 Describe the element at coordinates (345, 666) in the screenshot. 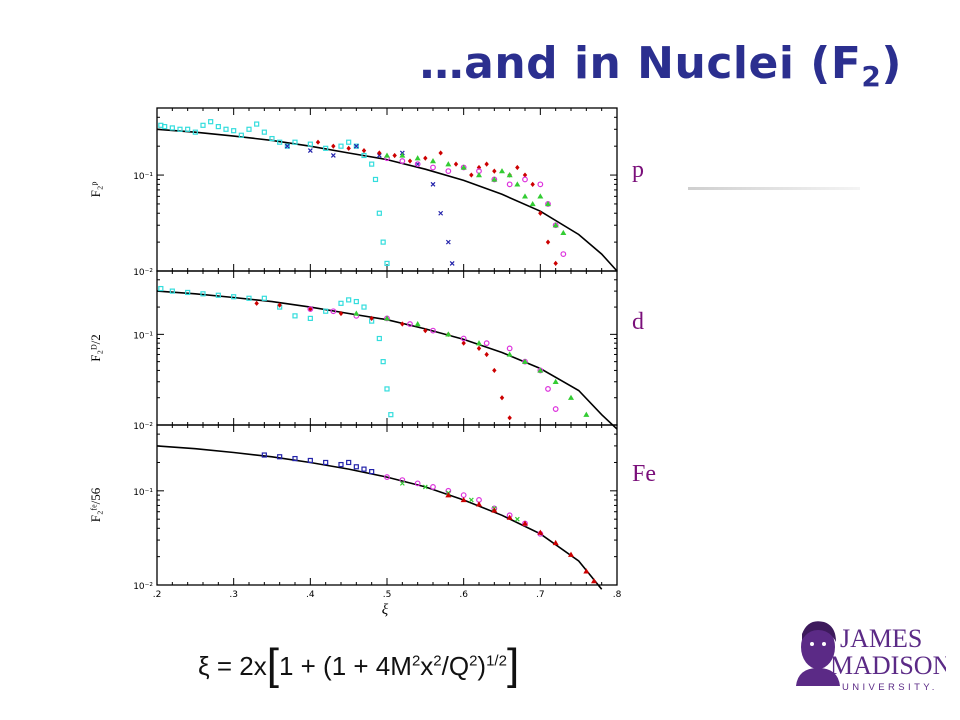

I see `formula-mid: 1 + (1 + 4M` at that location.